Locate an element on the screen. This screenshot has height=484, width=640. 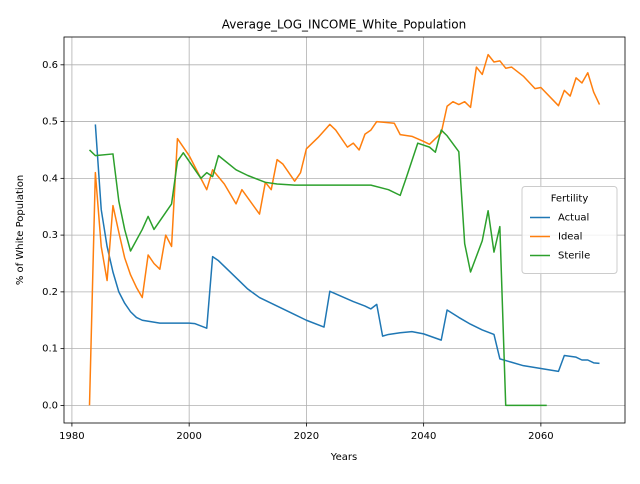
y-tick-label: 0.4 is located at coordinates (50, 178).